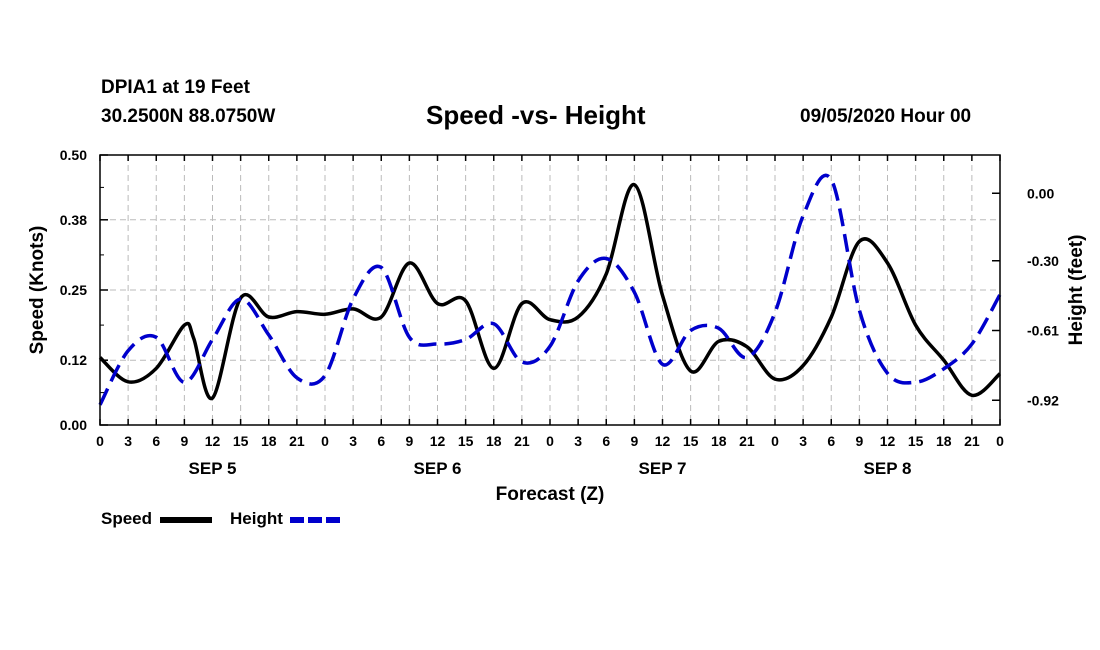 This screenshot has width=1100, height=650. Describe the element at coordinates (1040, 193) in the screenshot. I see `y2-tick-label: 0.00` at that location.